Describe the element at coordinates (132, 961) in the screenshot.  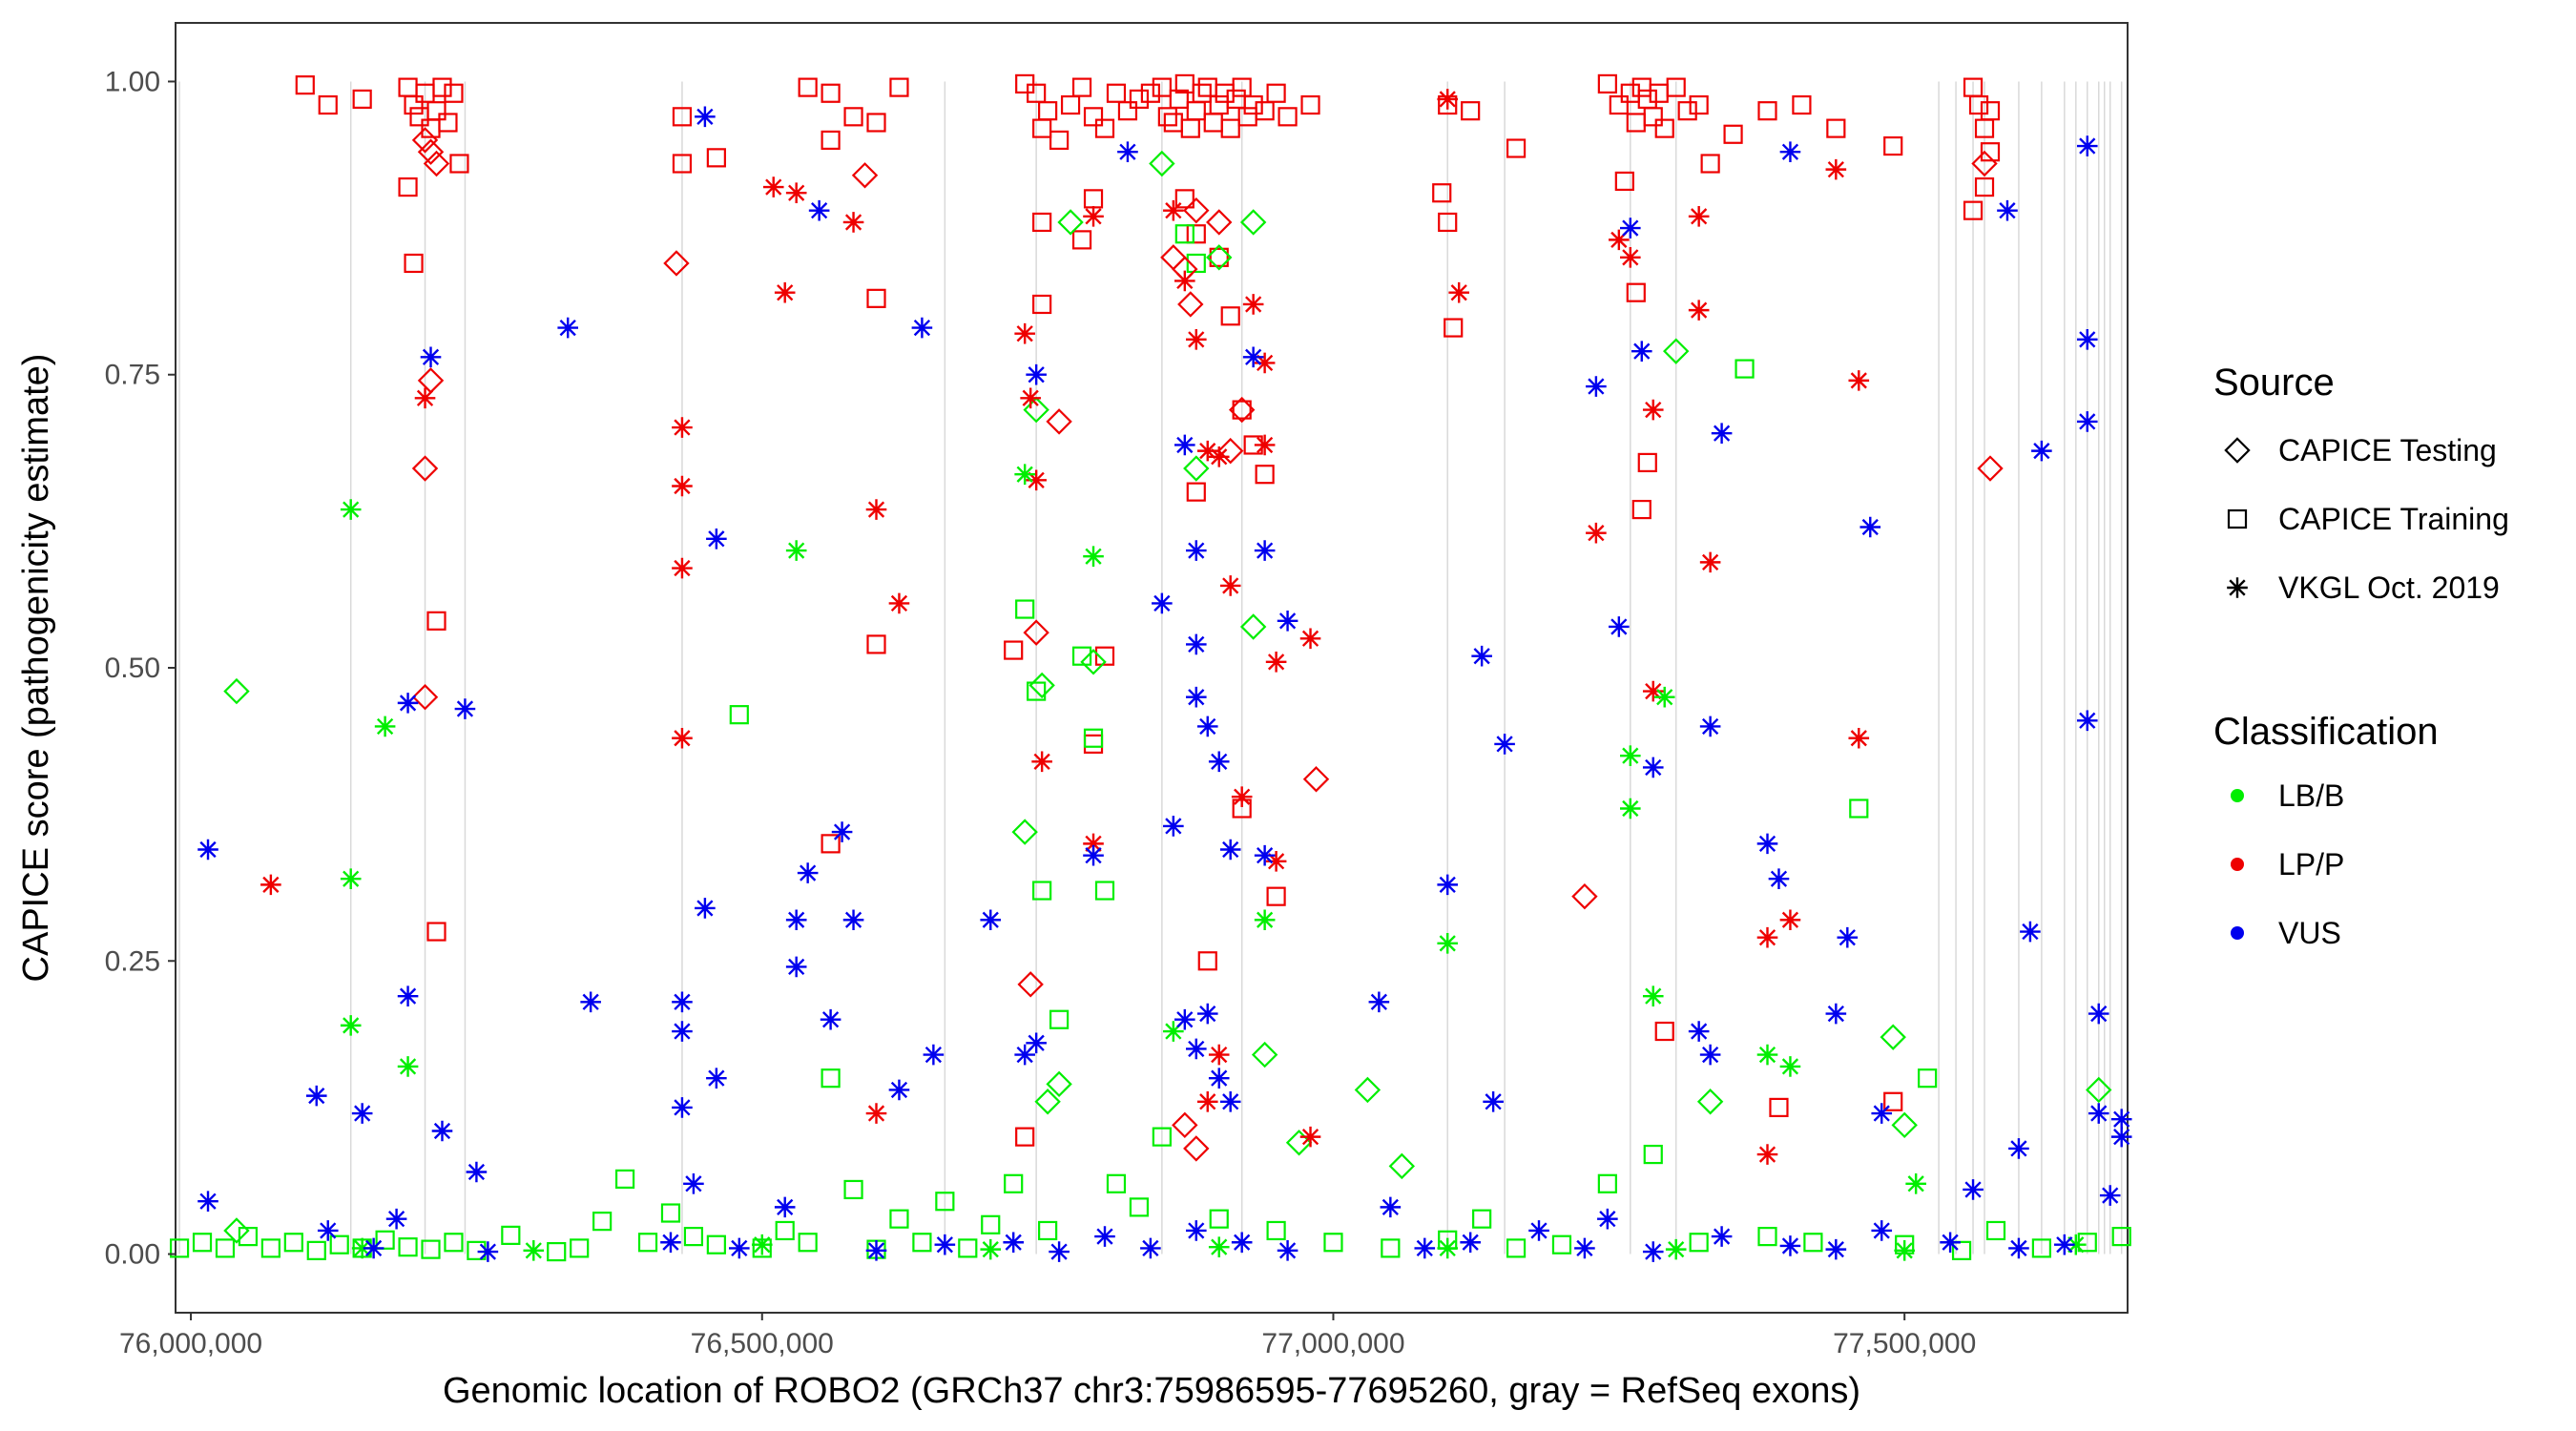
I see `y-tick-label: 0.25` at that location.